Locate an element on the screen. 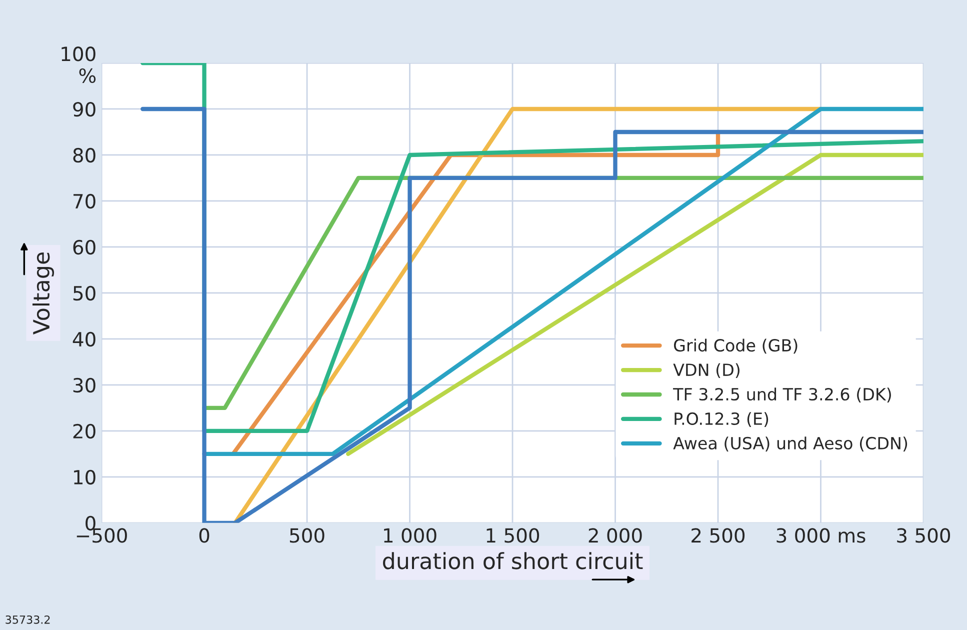  x-tick-label: 3 500 is located at coordinates (923, 535).